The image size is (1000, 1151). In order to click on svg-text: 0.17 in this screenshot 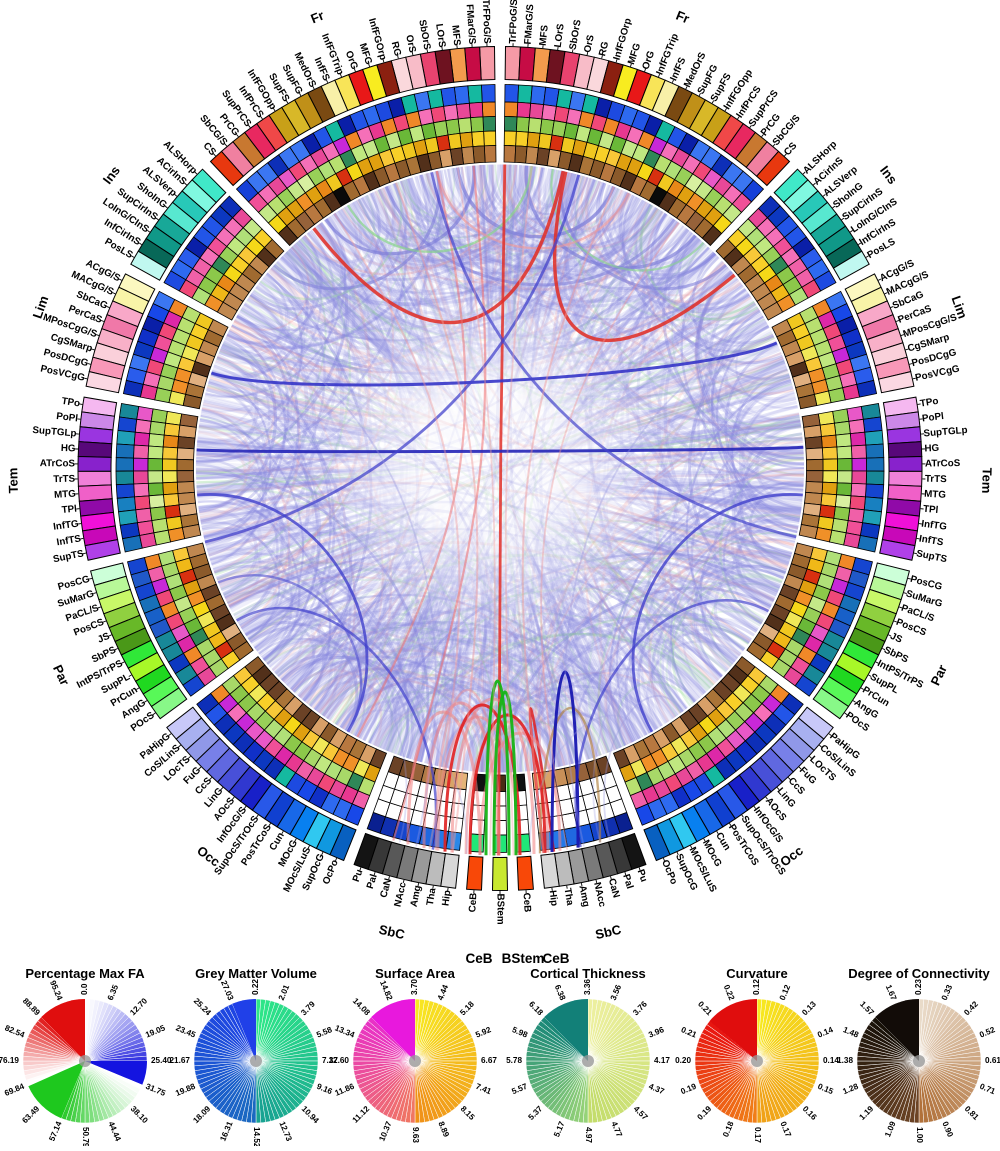, I will do `click(757, 1135)`.